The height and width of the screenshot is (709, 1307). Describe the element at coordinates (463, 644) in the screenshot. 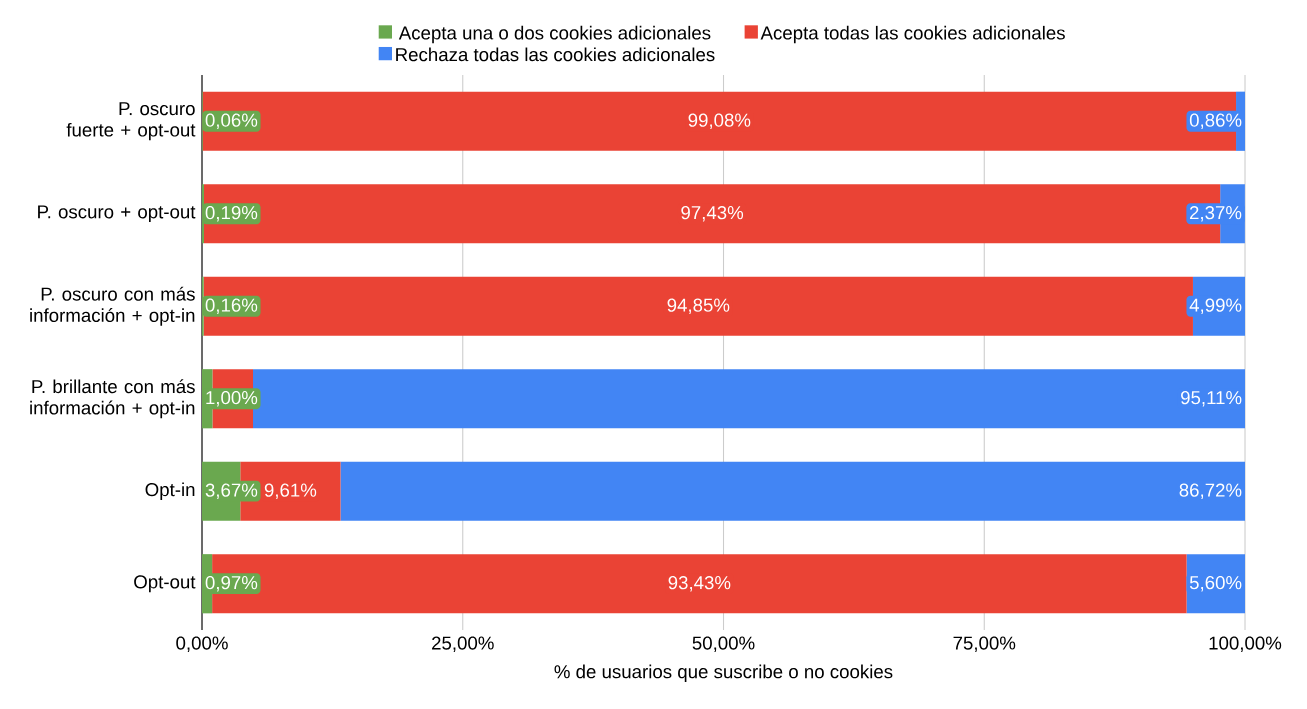

I see `x-tick-label: 25,00%` at that location.